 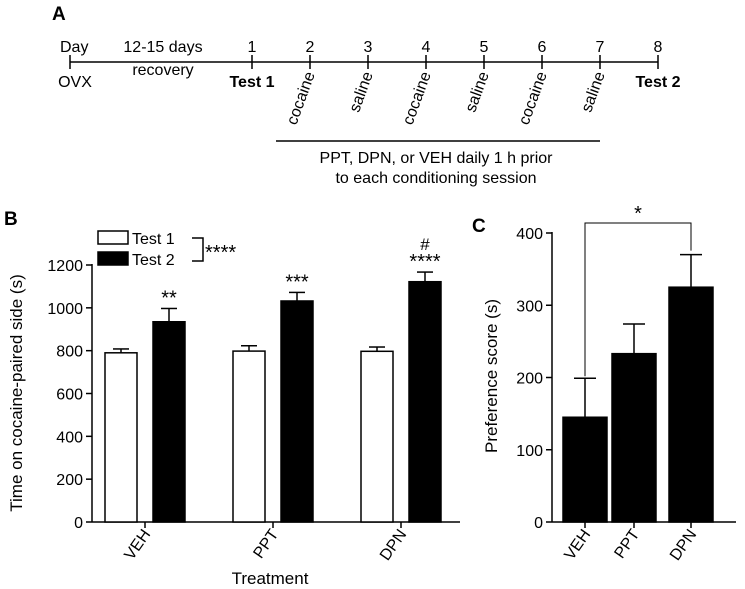 I want to click on chart-c-category-label: VEH, so click(x=577, y=545).